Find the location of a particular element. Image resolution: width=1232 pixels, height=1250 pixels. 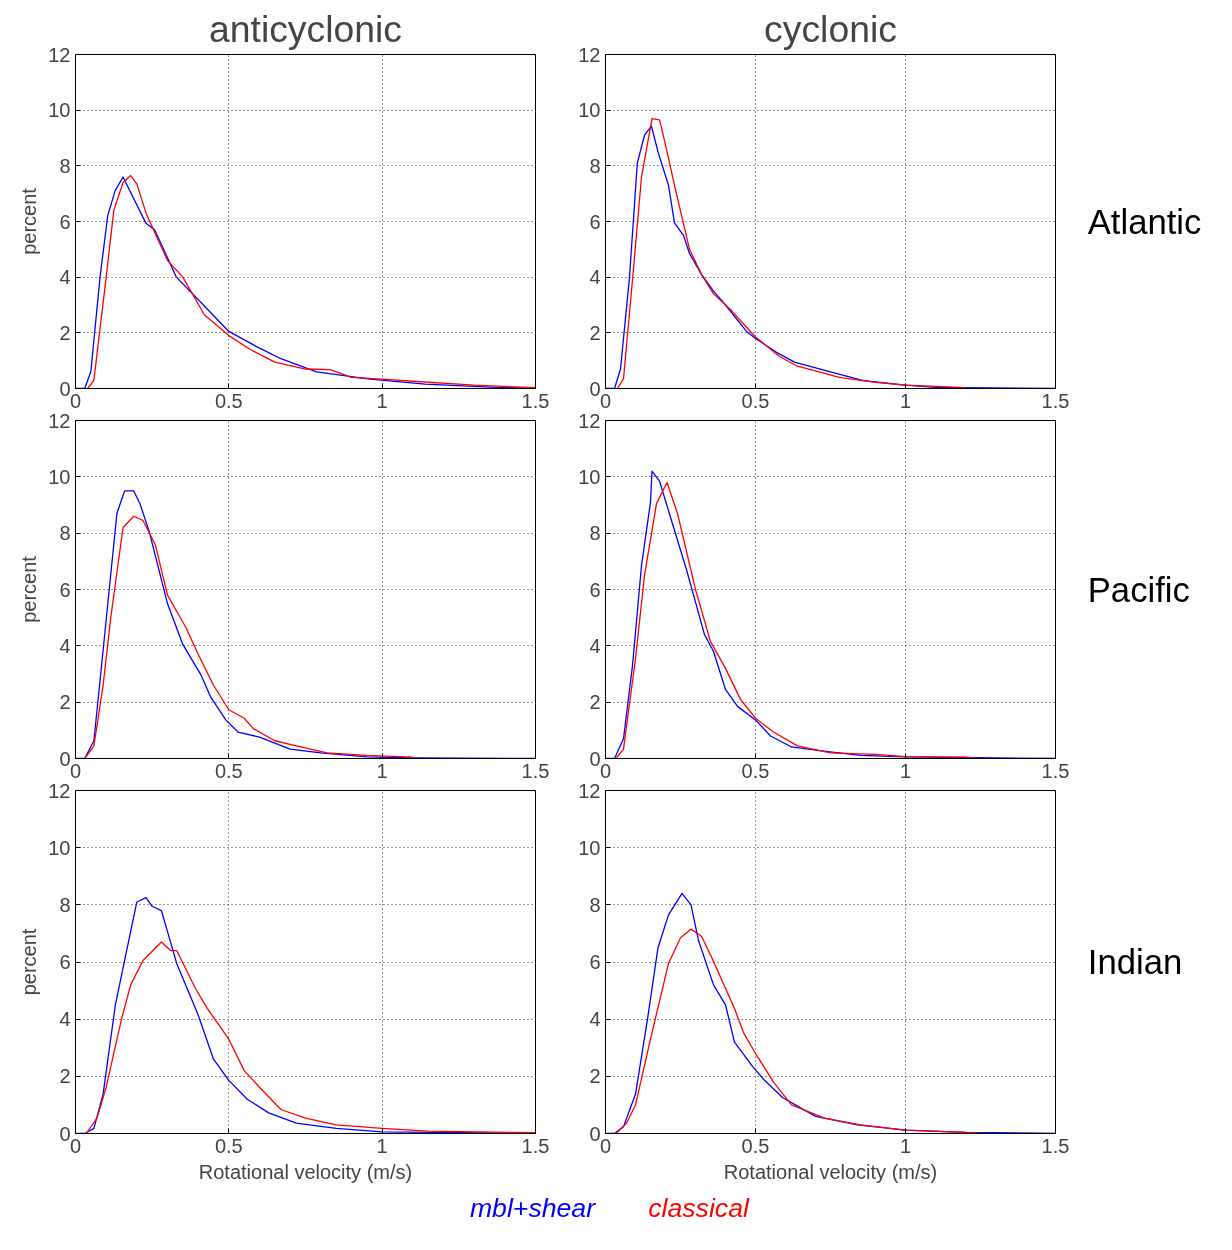

text: mbl+shear is located at coordinates (533, 1208).